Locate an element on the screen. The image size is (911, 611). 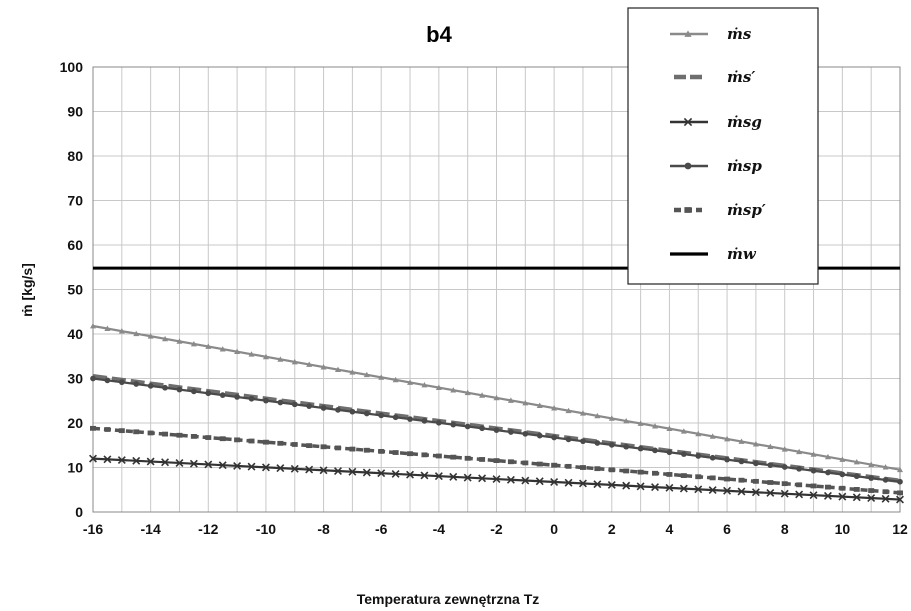
legend-label: ṁsp′ is located at coordinates (746, 210).